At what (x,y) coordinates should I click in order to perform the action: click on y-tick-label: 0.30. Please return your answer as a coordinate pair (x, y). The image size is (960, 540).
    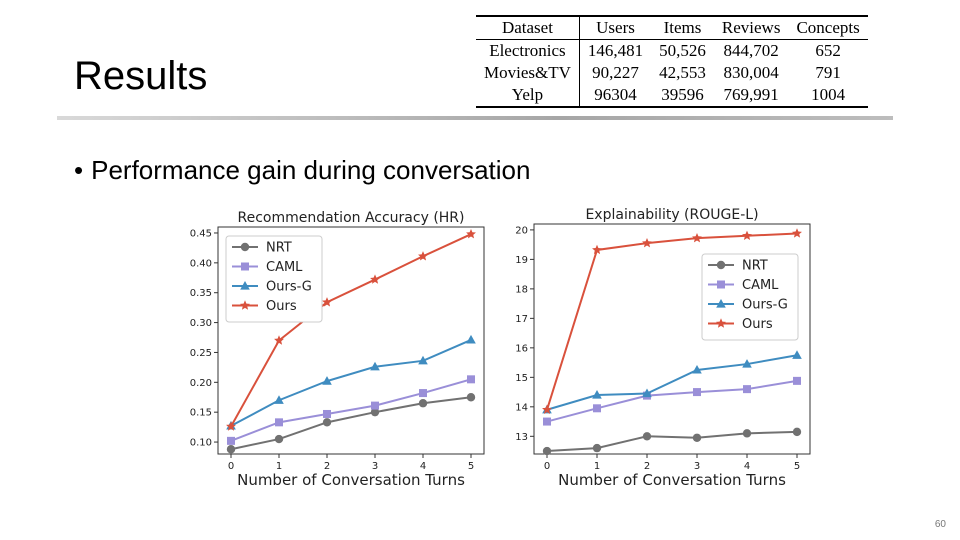
    Looking at the image, I should click on (201, 323).